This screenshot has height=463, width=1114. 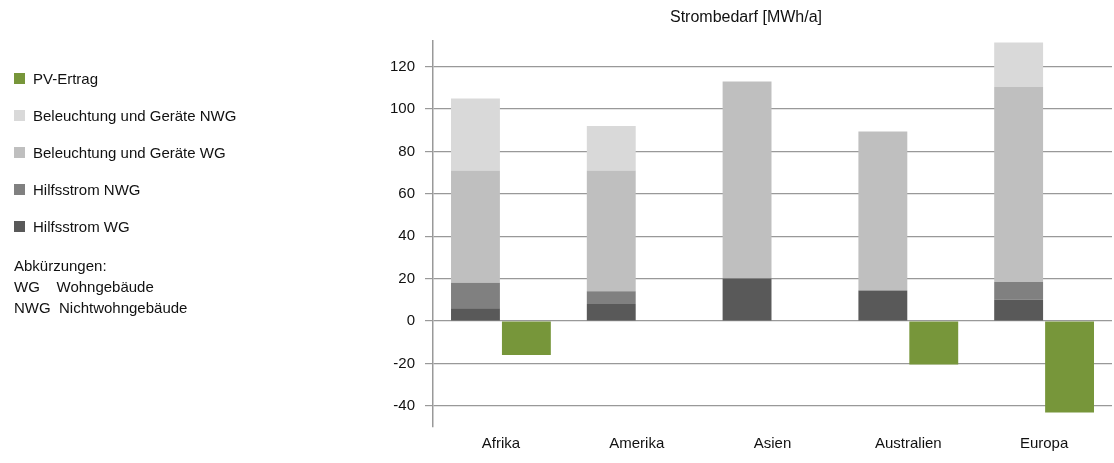 What do you see at coordinates (407, 150) in the screenshot?
I see `y-tick-label: 80` at bounding box center [407, 150].